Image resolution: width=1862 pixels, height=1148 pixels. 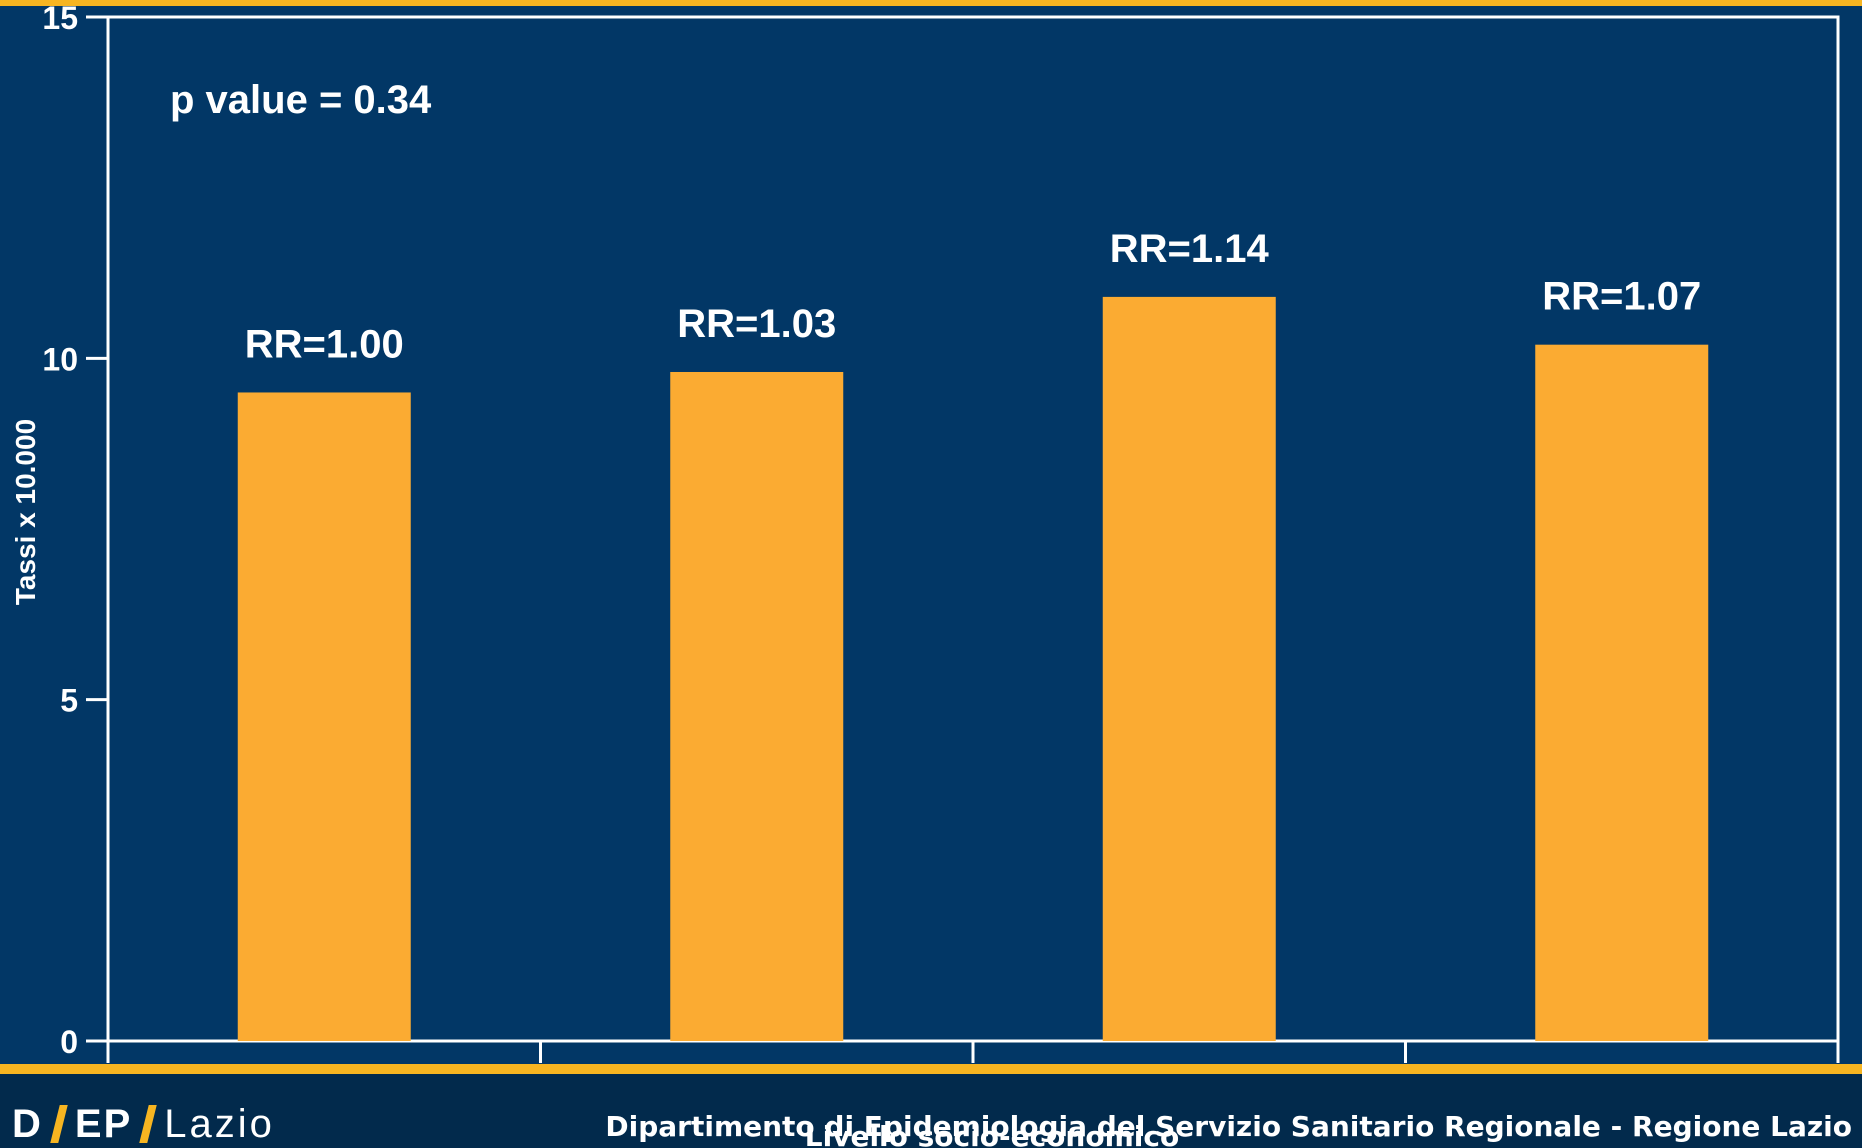 I want to click on y-tick-label: 15, so click(x=60, y=18).